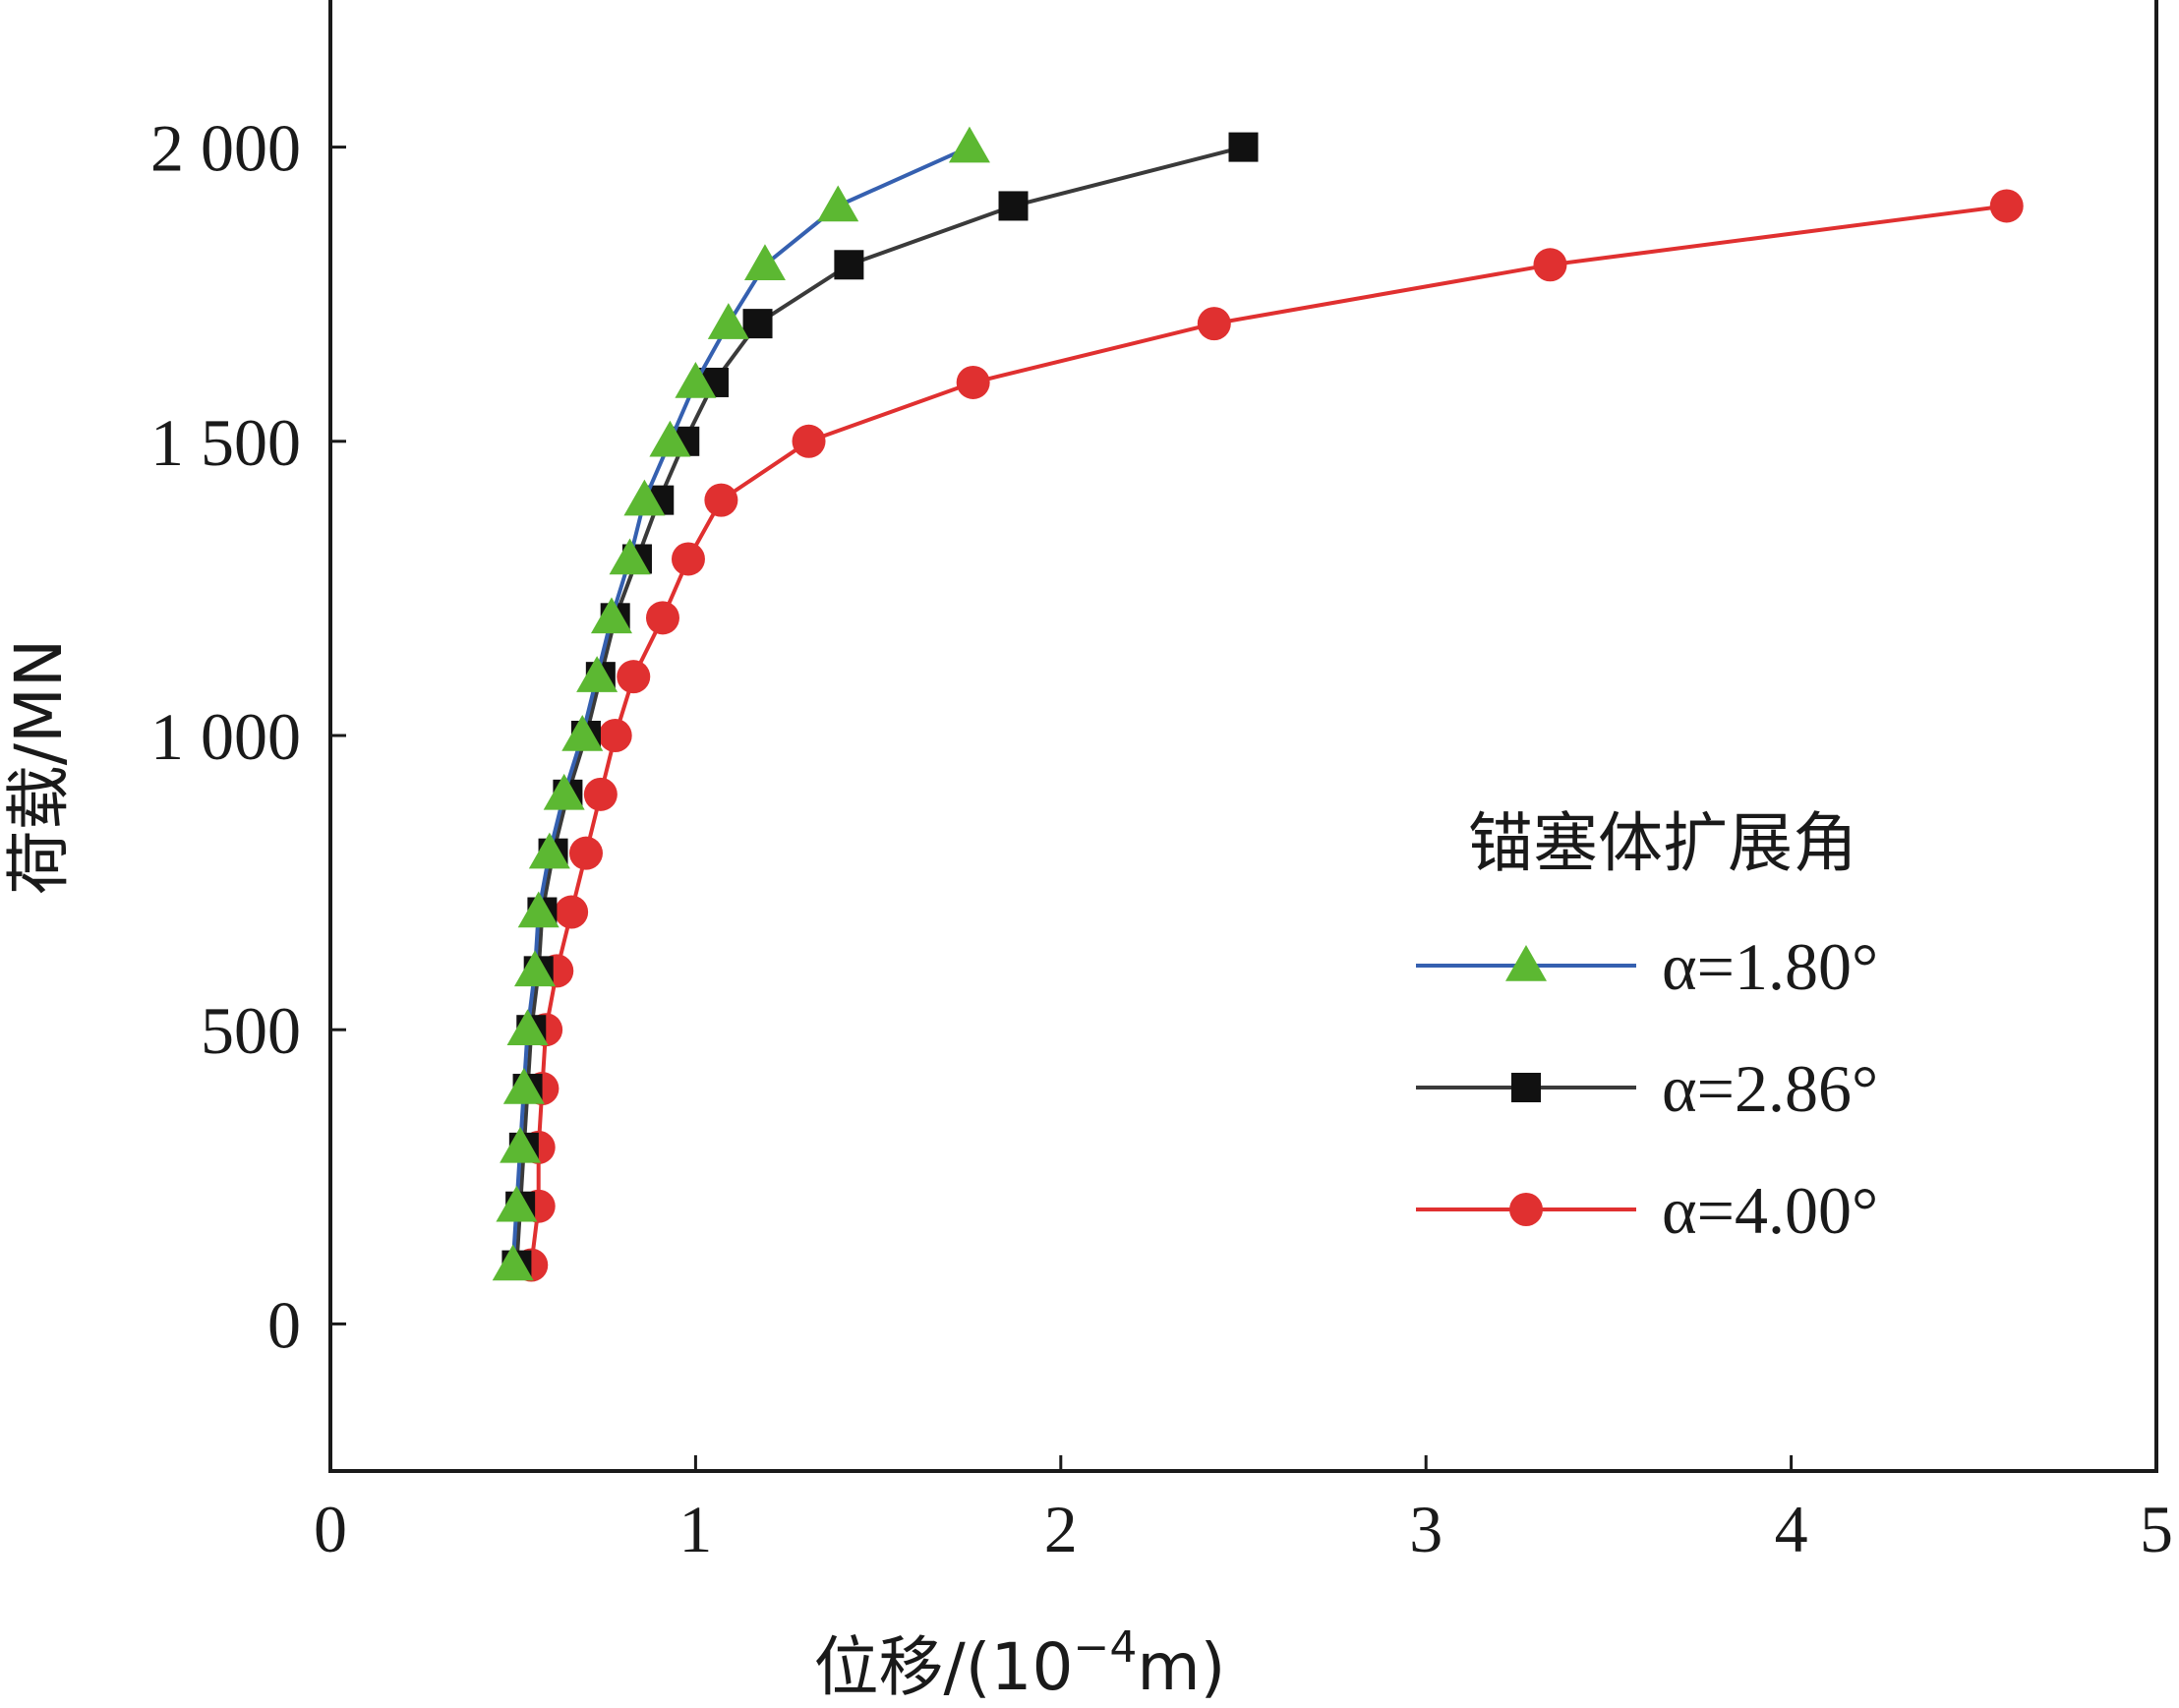 This screenshot has width=2179, height=1708. I want to click on legend-title: 锚塞体扩展角, so click(1662, 843).